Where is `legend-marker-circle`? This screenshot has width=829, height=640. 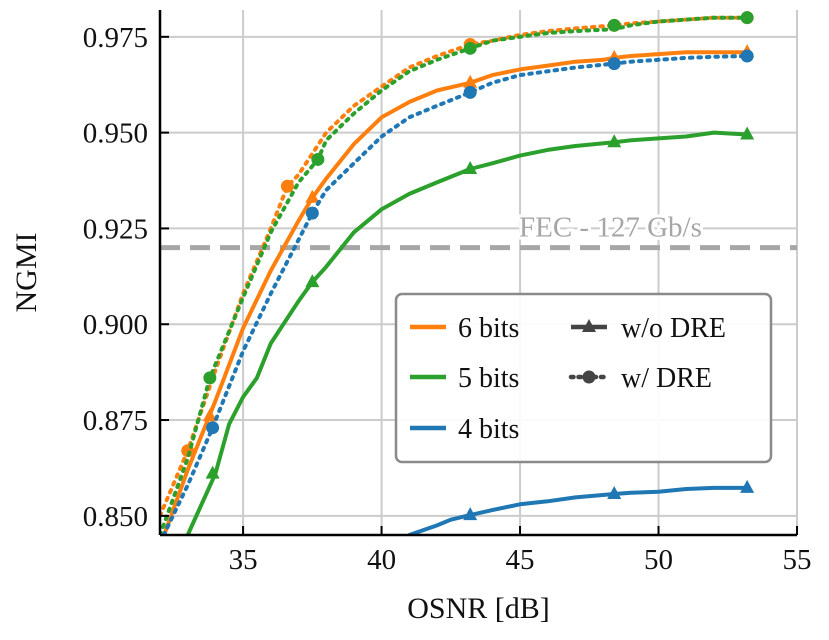
legend-marker-circle is located at coordinates (589, 377).